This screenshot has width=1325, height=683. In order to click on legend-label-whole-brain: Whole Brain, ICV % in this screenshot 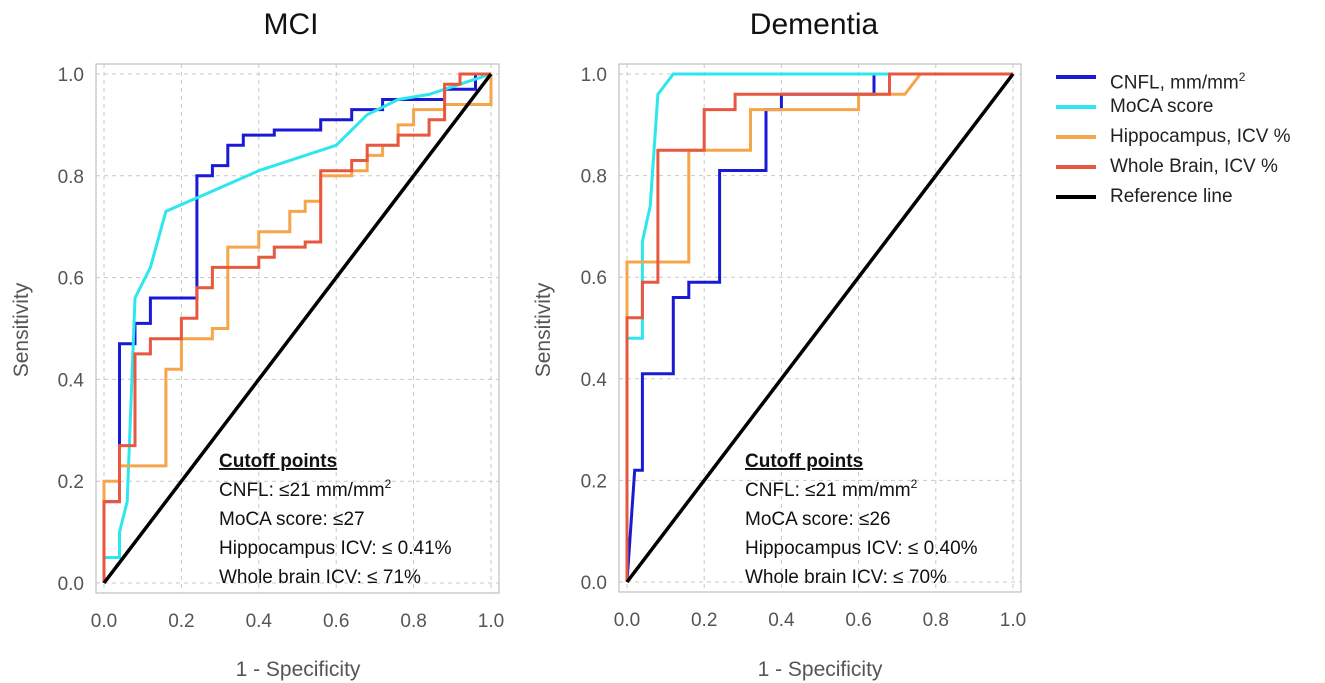, I will do `click(1194, 166)`.